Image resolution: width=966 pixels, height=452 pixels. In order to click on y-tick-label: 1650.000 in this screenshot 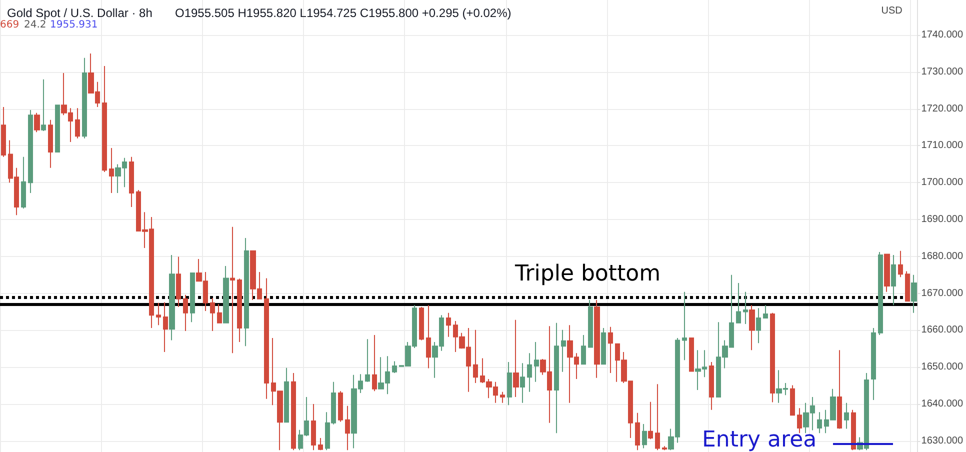, I will do `click(942, 367)`.